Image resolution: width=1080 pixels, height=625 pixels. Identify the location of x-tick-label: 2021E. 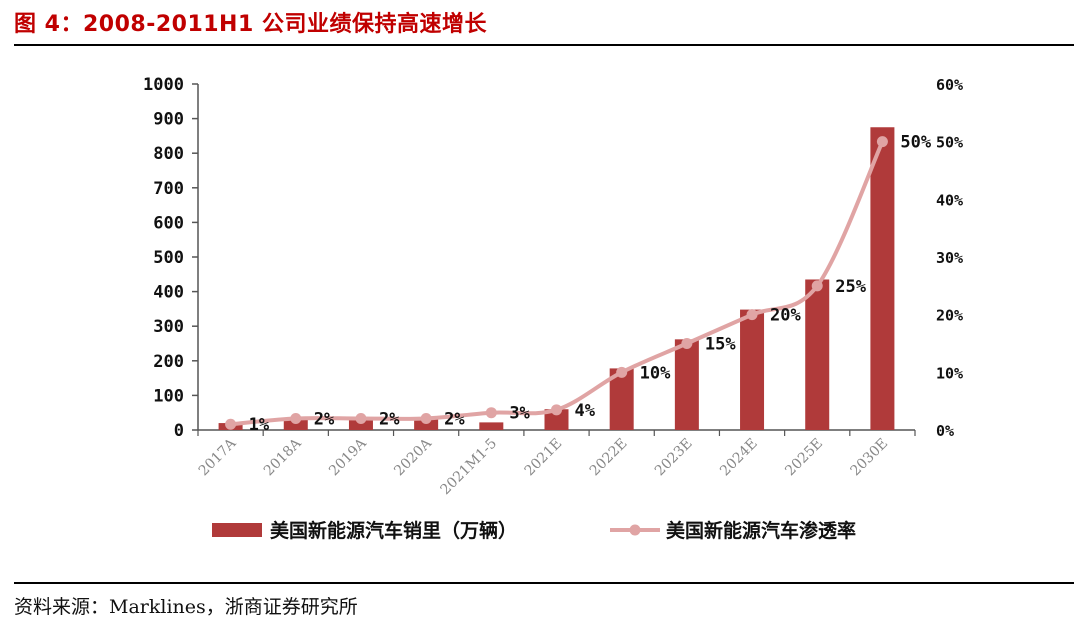
(544, 458).